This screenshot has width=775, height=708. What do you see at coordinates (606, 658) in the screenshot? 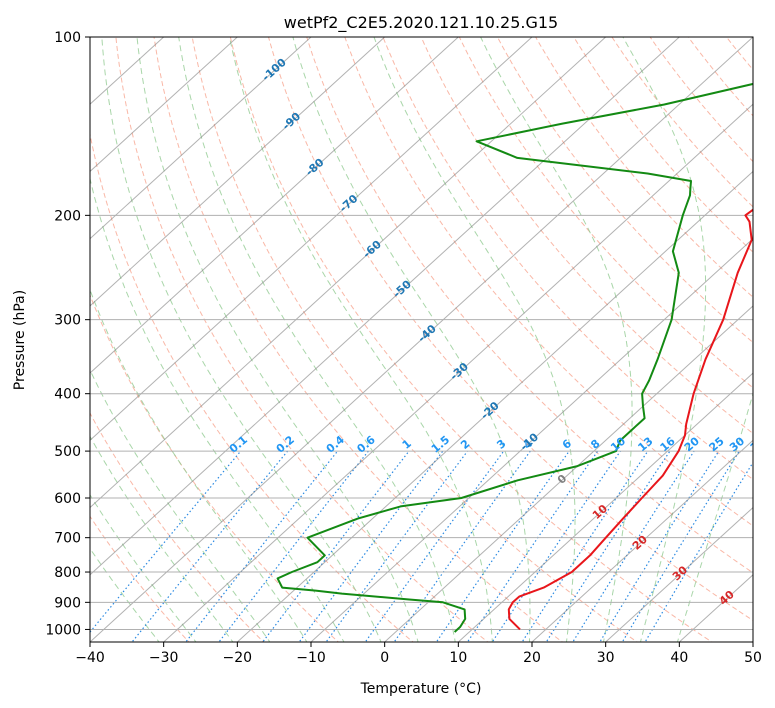
I see `x-tick-label: 30` at bounding box center [606, 658].